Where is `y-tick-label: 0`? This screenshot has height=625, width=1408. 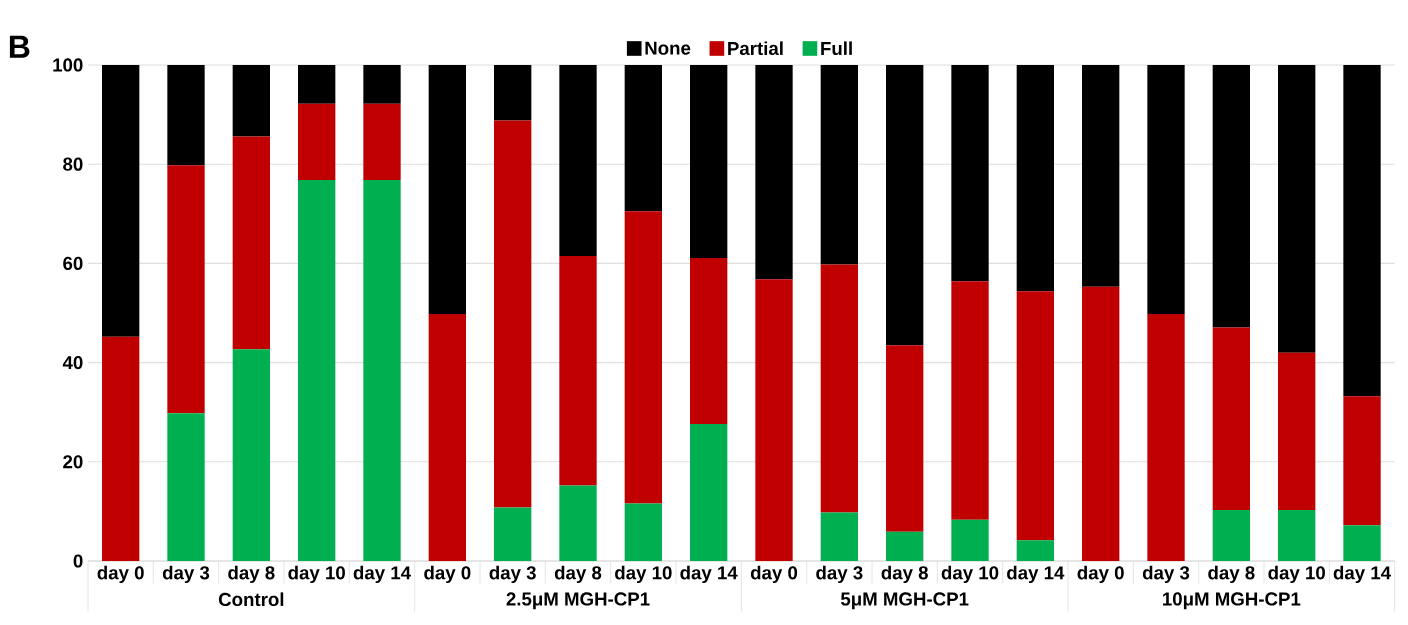
y-tick-label: 0 is located at coordinates (78, 561).